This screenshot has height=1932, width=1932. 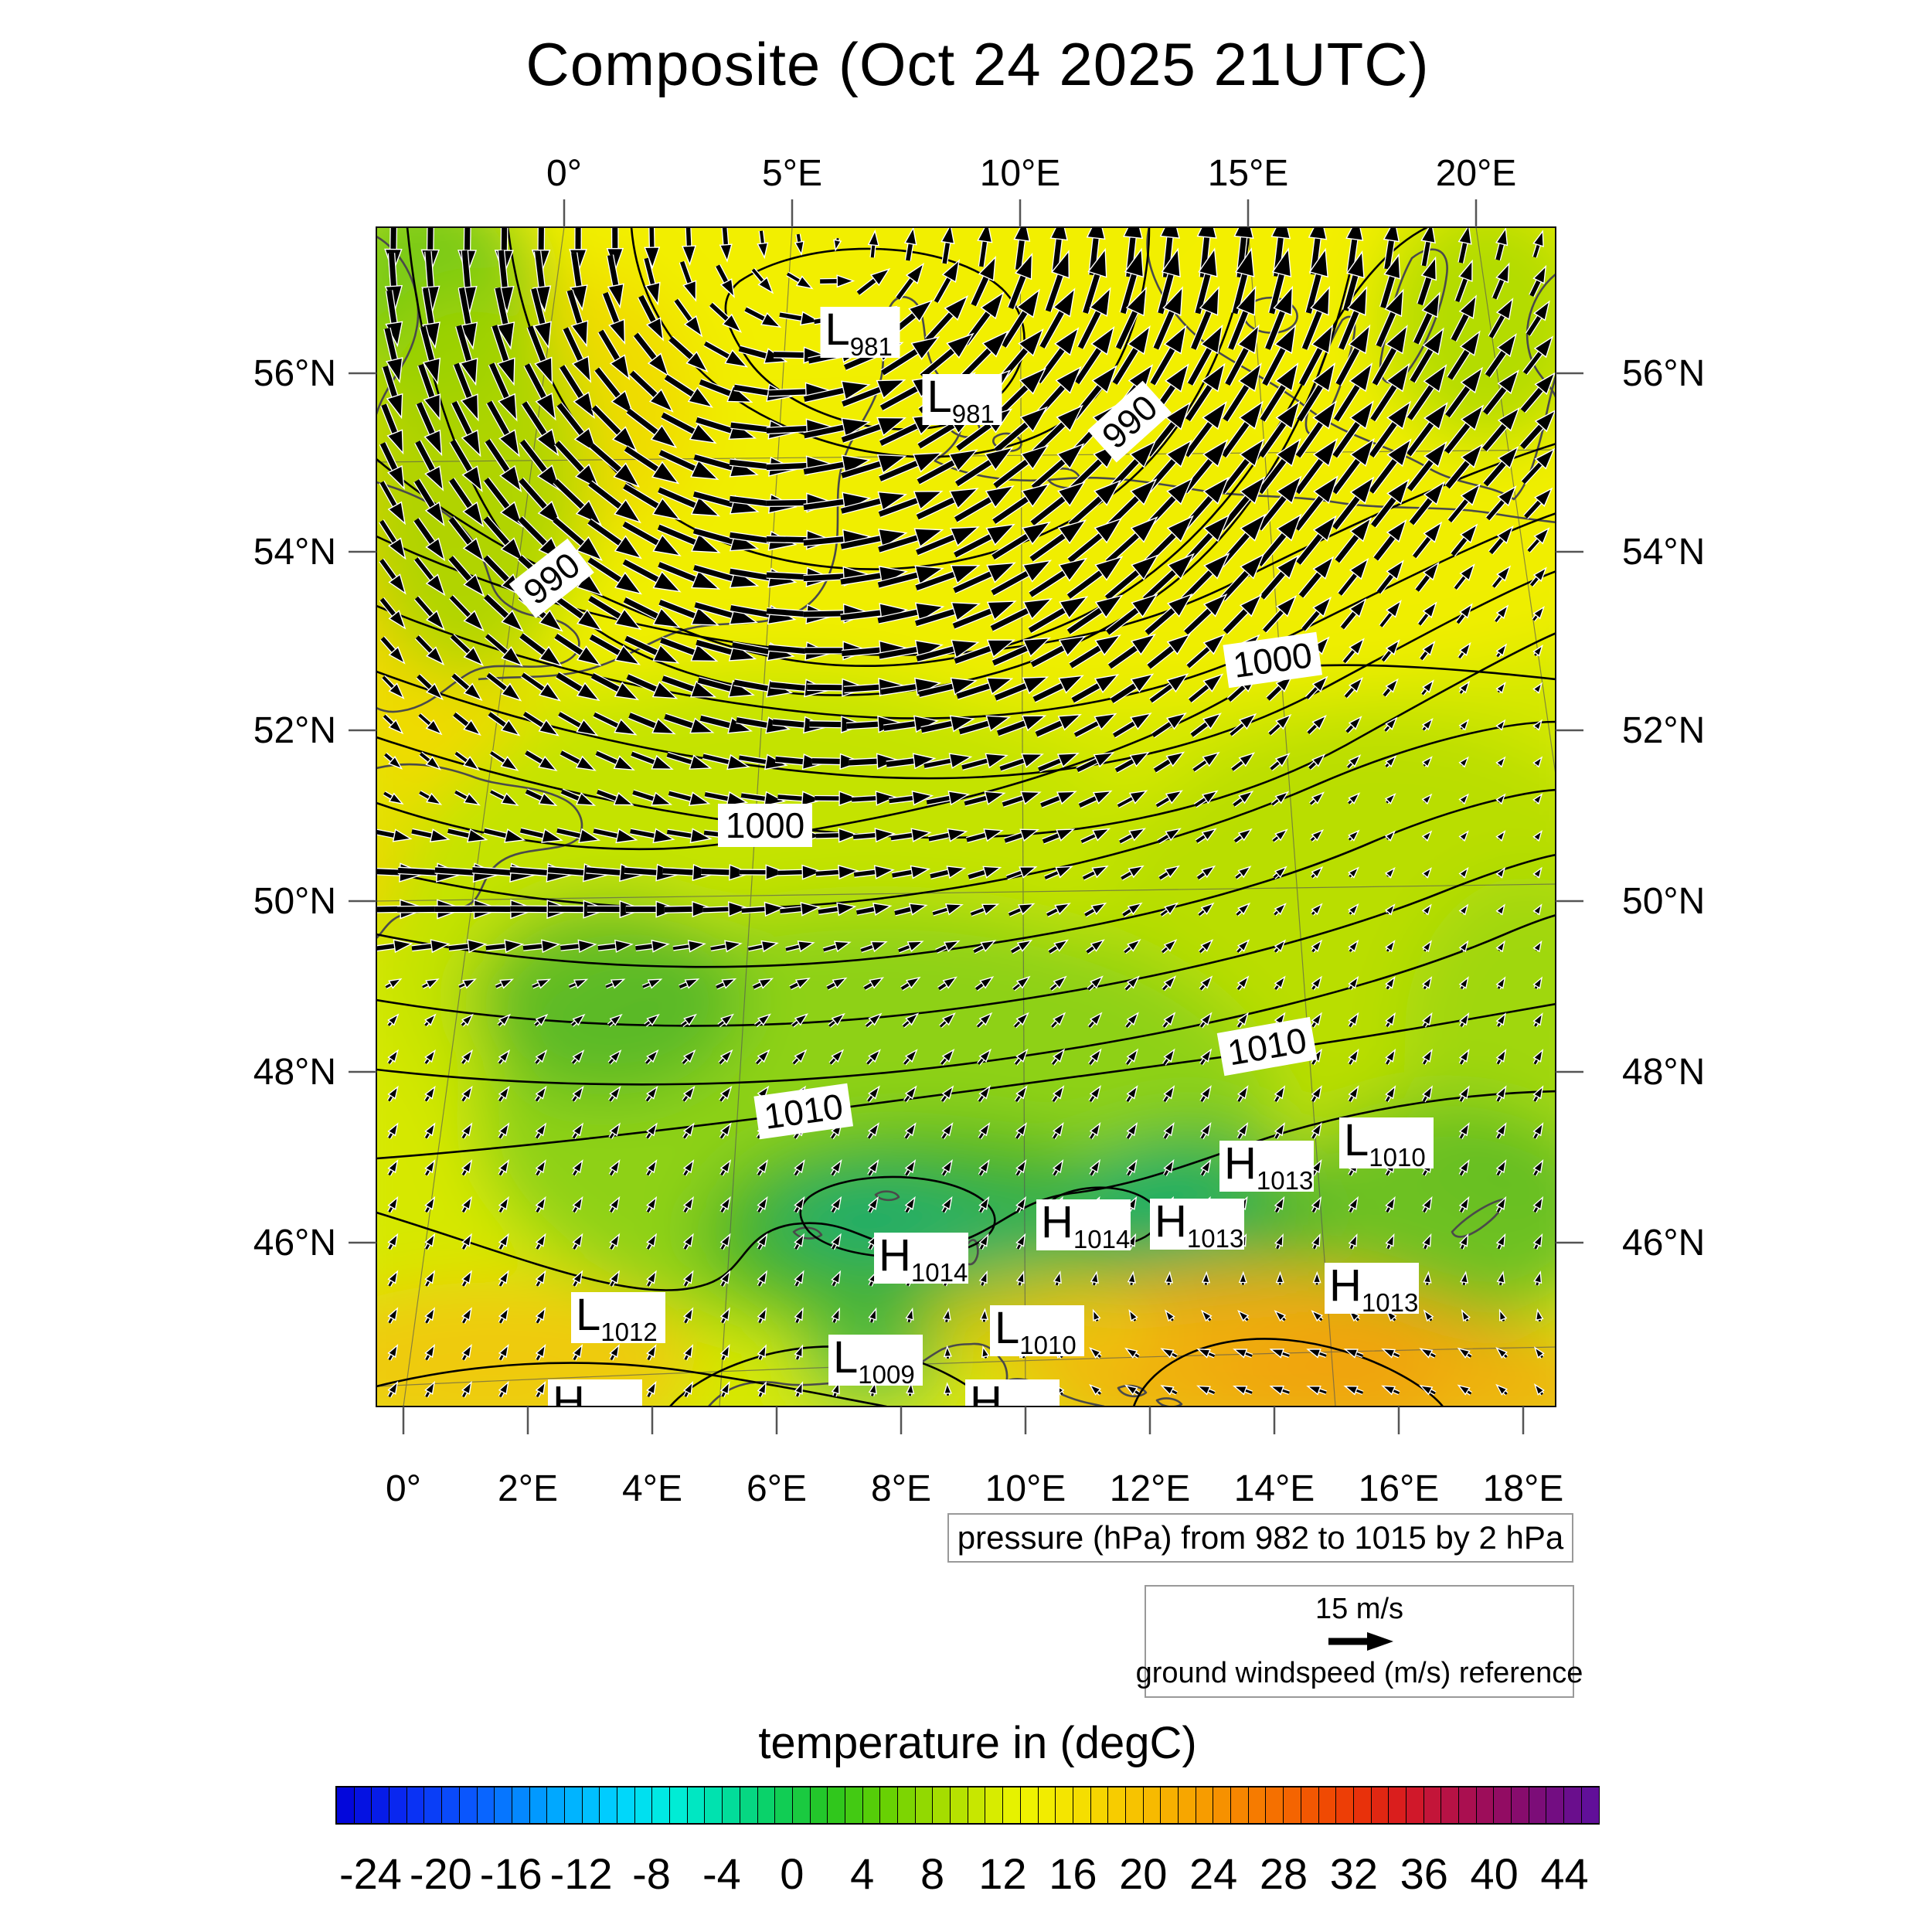 What do you see at coordinates (1664, 1243) in the screenshot?
I see `right-tick-label: 46°N` at bounding box center [1664, 1243].